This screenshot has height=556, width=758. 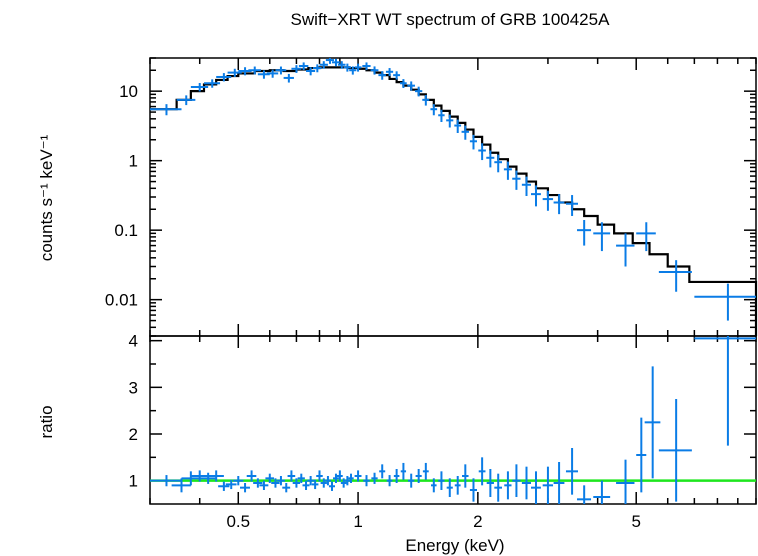 I want to click on x-axis-label: Energy (keV), so click(x=454, y=545).